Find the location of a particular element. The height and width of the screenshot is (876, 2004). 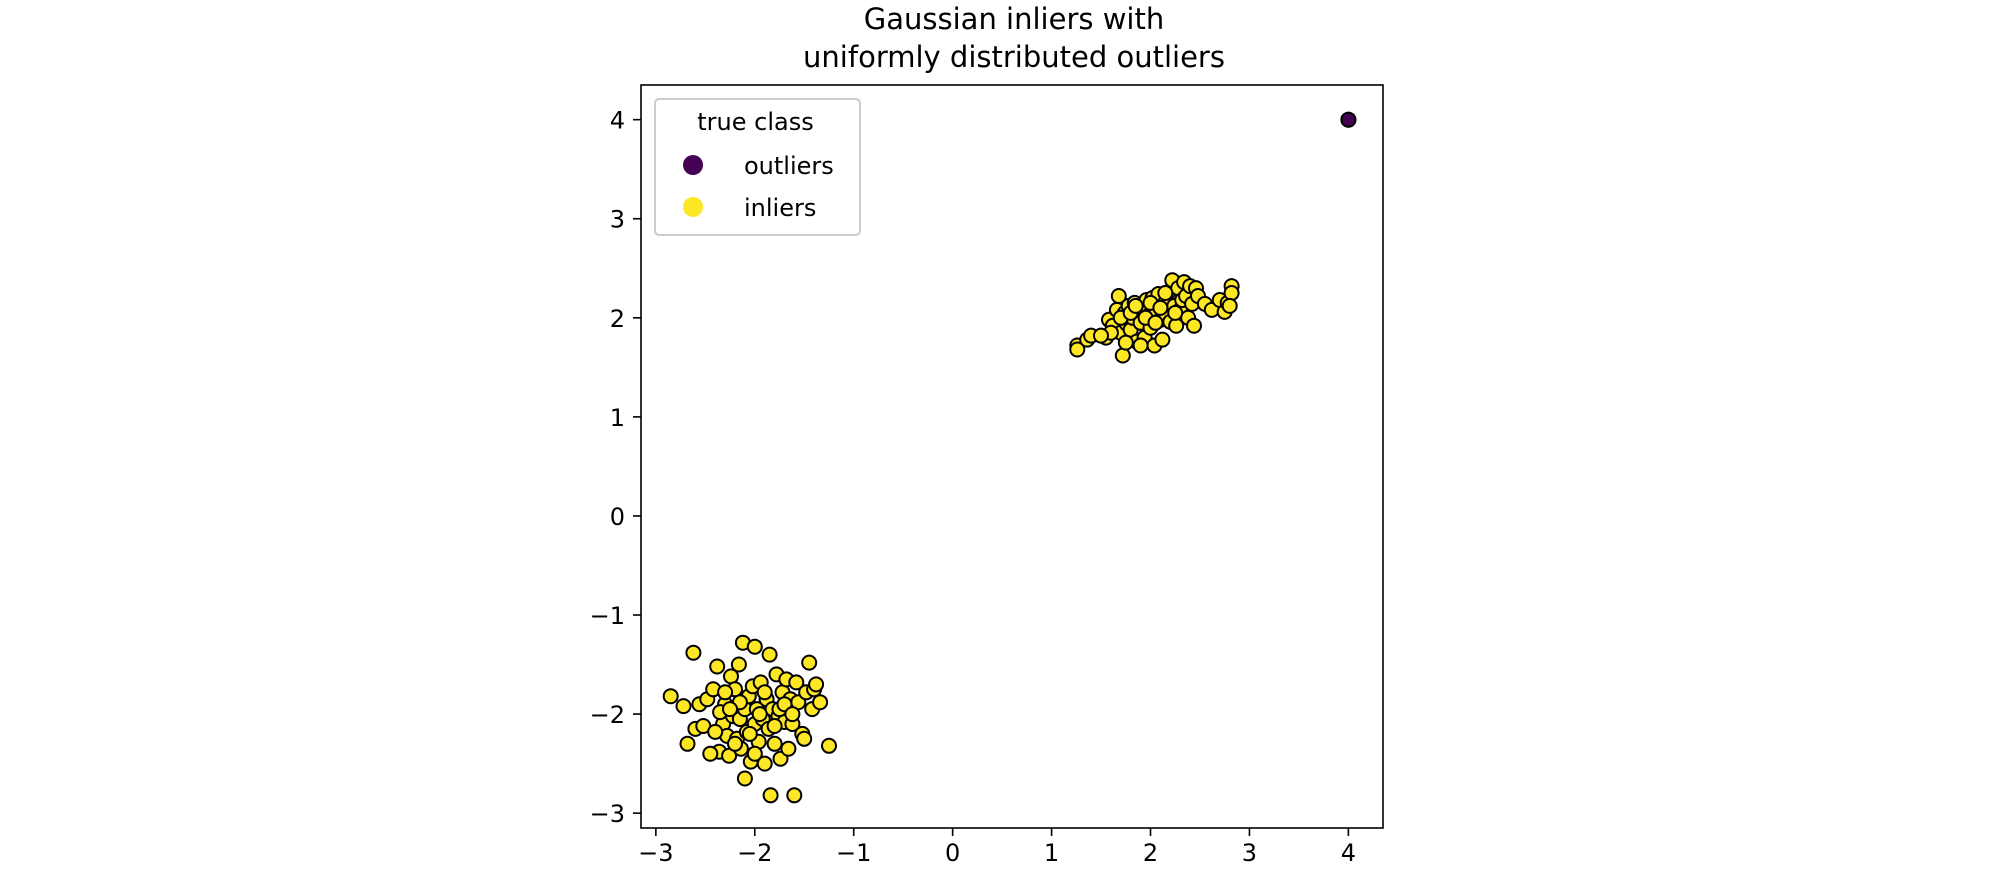

chart-title-line-1: Gaussian inliers with is located at coordinates (1014, 19).